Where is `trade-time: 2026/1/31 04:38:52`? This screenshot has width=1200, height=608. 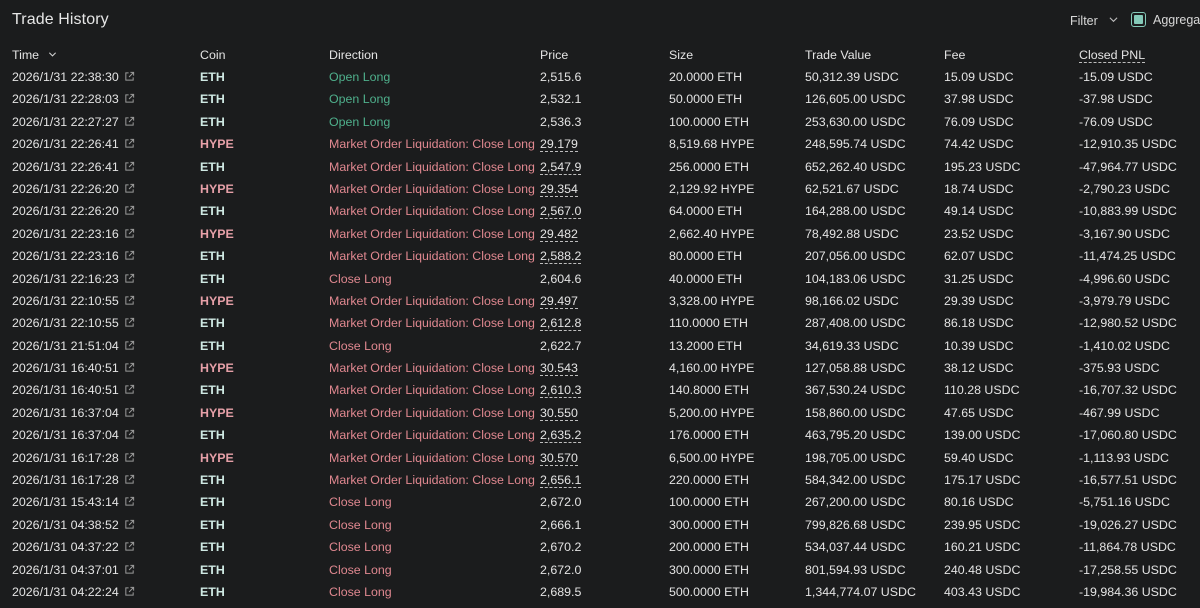 trade-time: 2026/1/31 04:38:52 is located at coordinates (73, 525).